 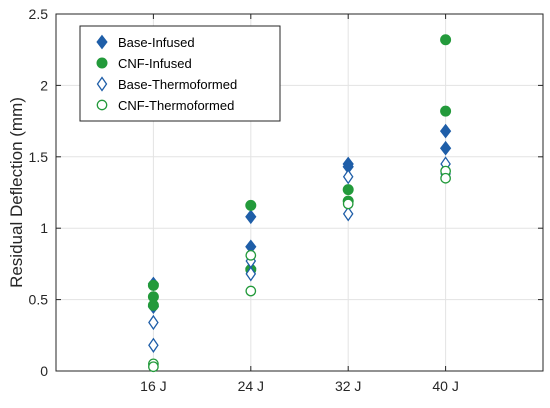 What do you see at coordinates (348, 386) in the screenshot?
I see `x-tick-label: 32 J` at bounding box center [348, 386].